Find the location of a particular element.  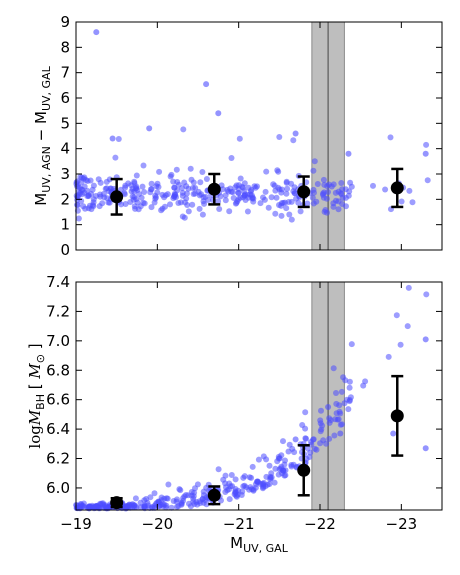

y-tick-label: 5 is located at coordinates (65, 123).